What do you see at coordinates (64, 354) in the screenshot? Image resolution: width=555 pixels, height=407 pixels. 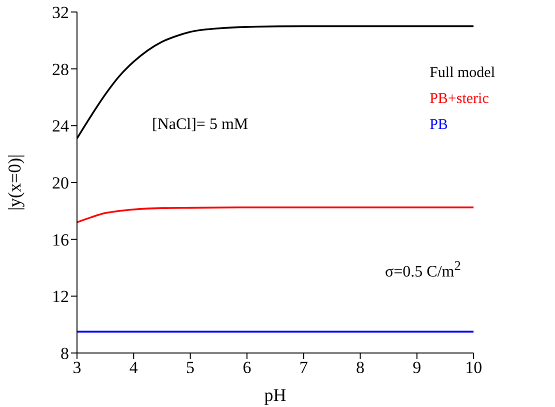 I see `y-tick-label: 8` at bounding box center [64, 354].